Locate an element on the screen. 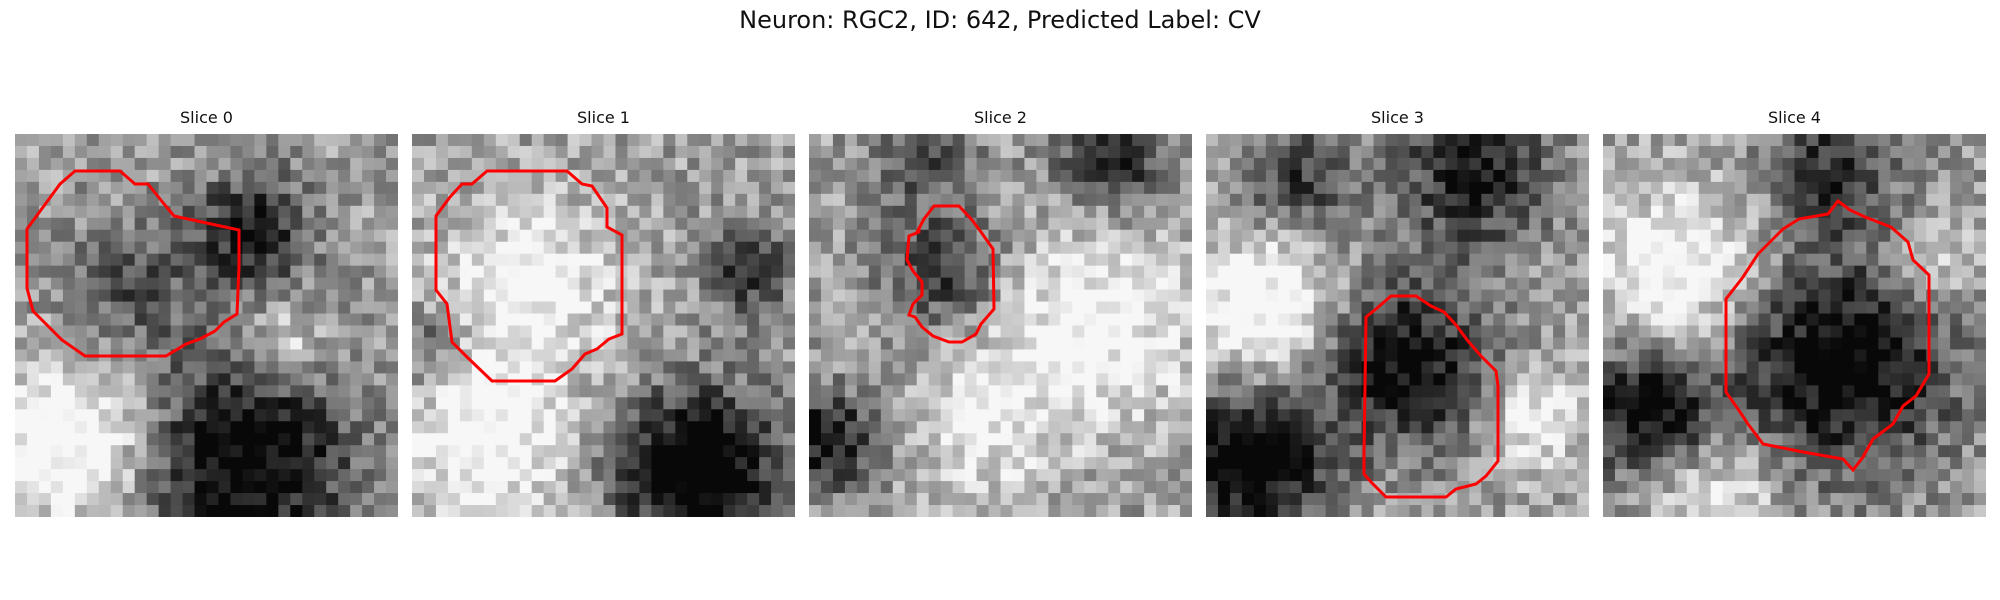 This screenshot has width=2000, height=600. slice-title-1: Slice 1 is located at coordinates (603, 117).